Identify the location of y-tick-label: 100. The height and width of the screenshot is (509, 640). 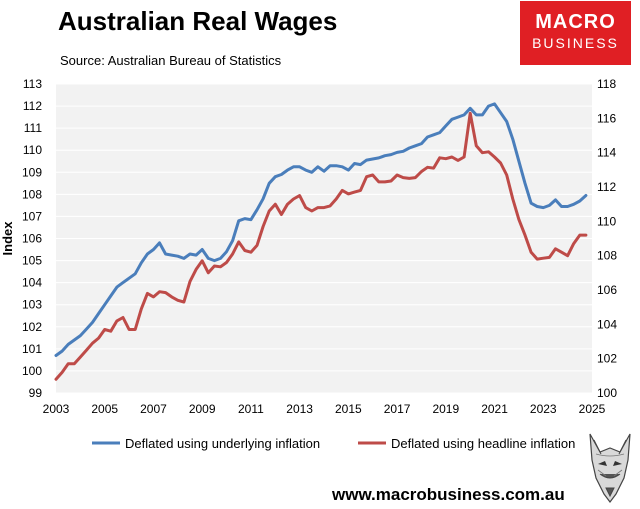
(32, 371).